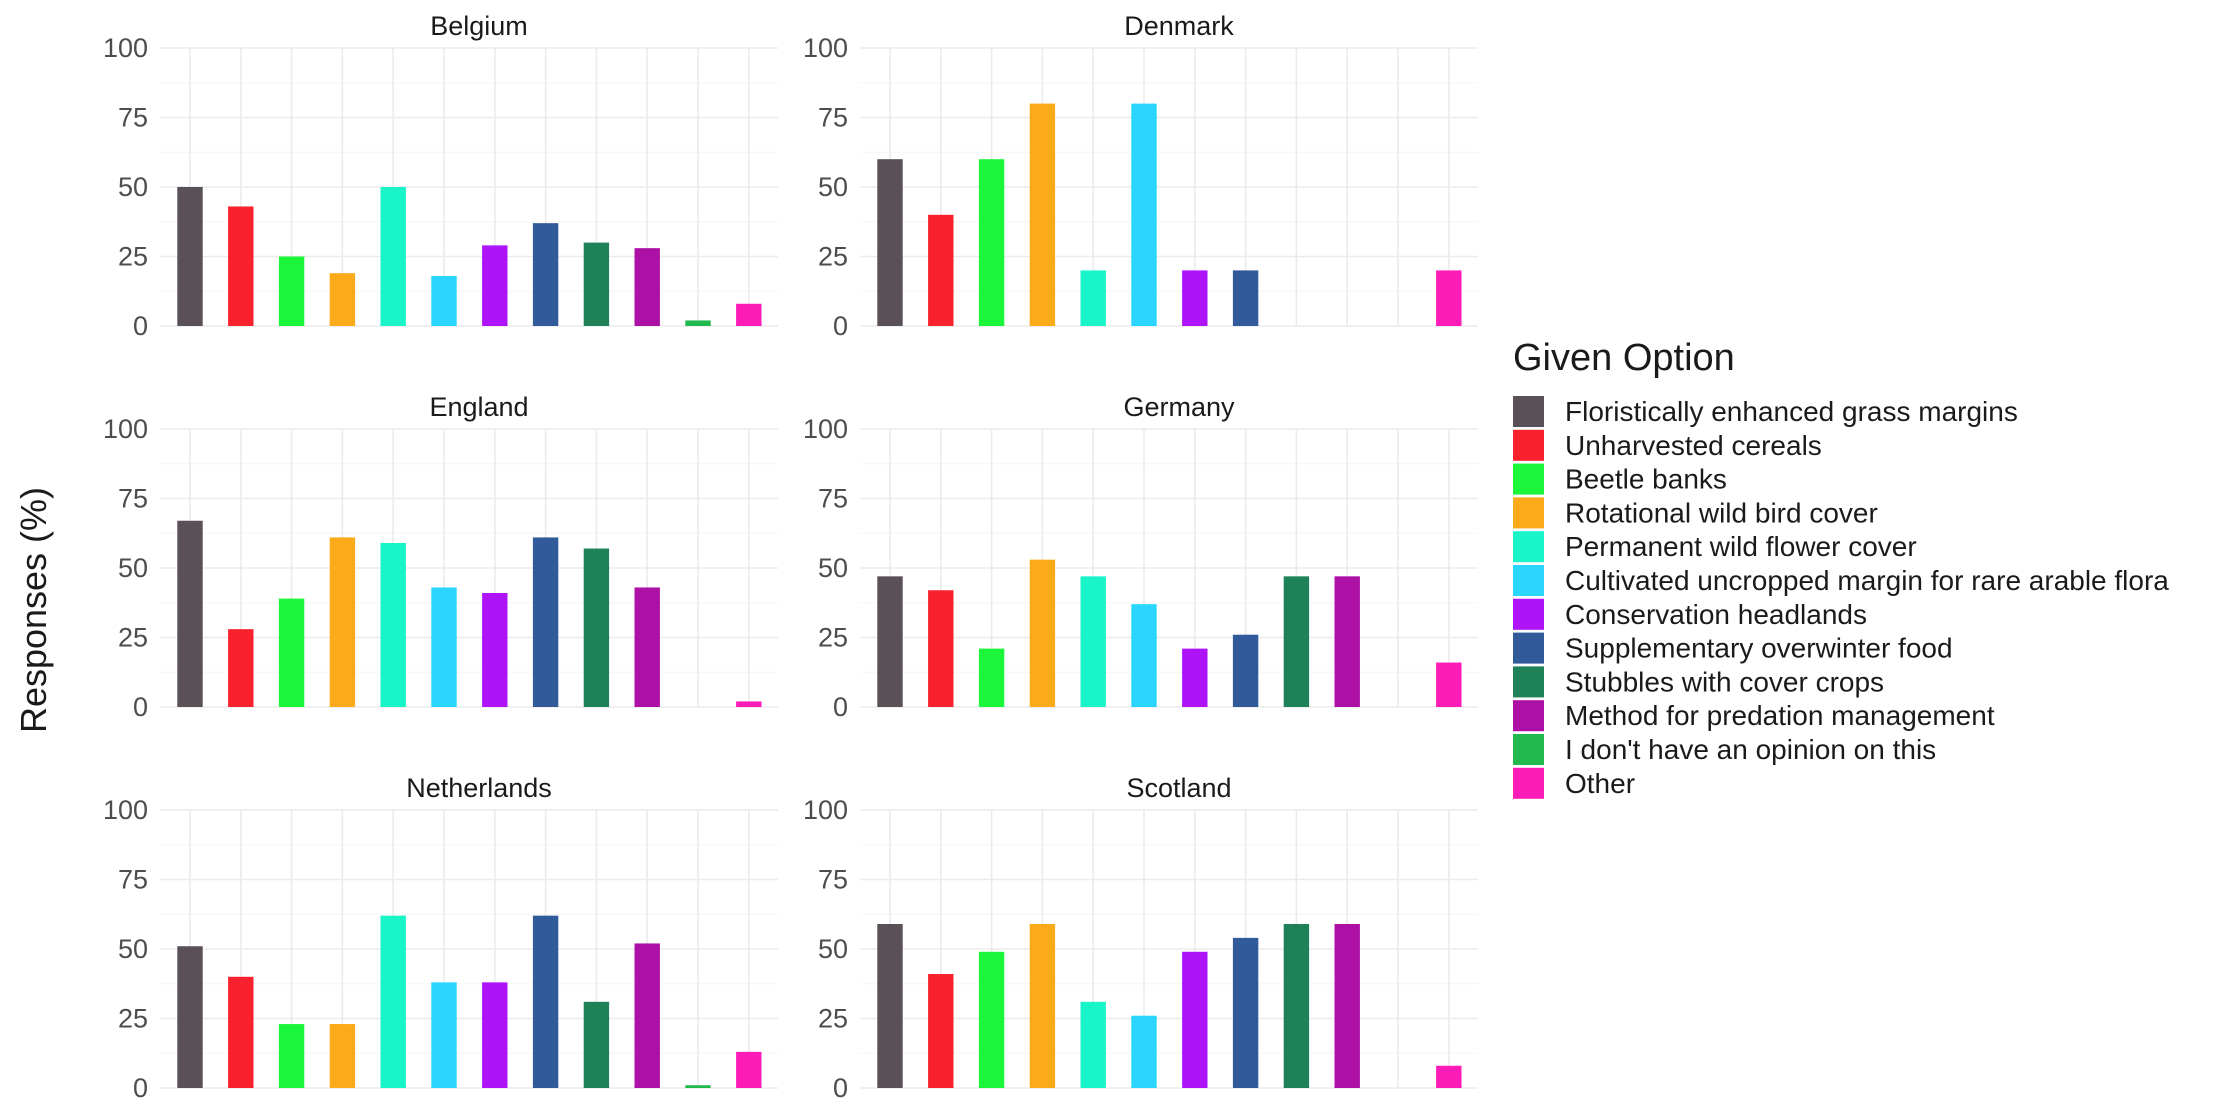 The width and height of the screenshot is (2227, 1101). I want to click on legend-item: Beetle banks, so click(1620, 479).